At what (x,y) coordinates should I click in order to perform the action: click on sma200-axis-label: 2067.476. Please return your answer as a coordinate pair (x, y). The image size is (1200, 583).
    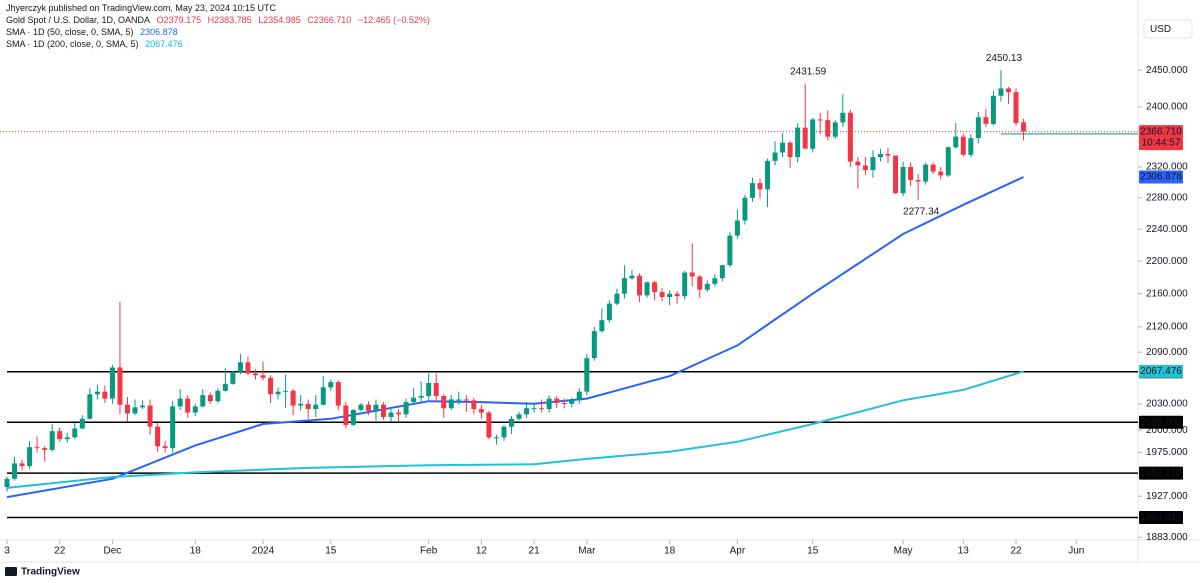
    Looking at the image, I should click on (1161, 371).